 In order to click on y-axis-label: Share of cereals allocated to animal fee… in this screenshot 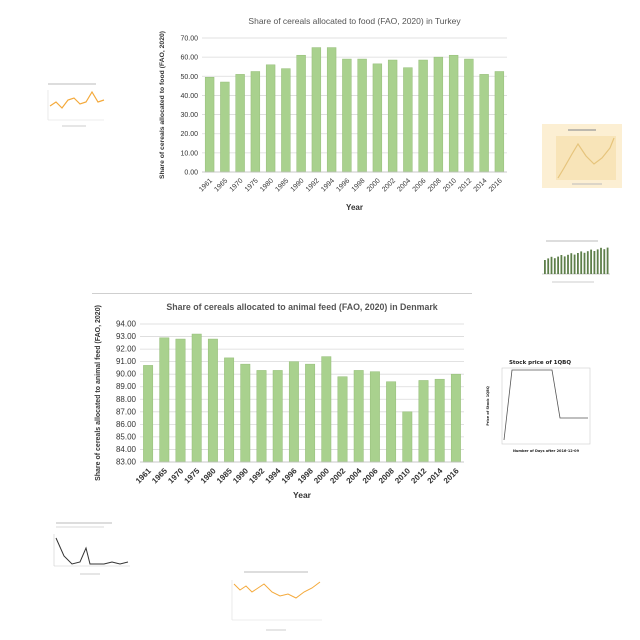, I will do `click(98, 393)`.